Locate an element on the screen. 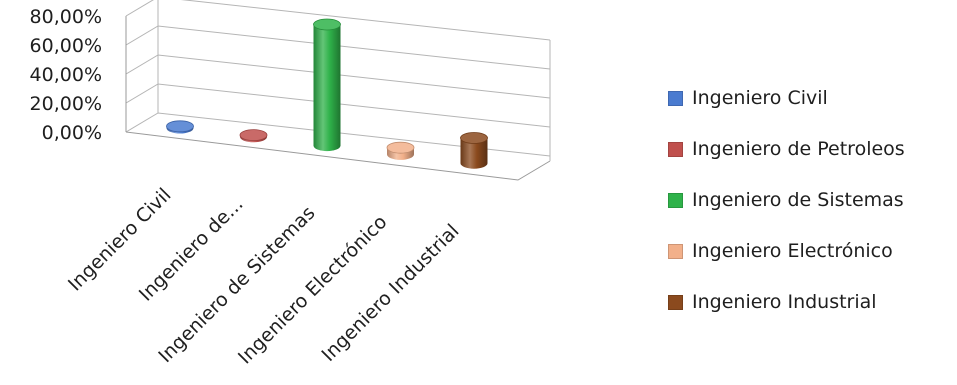 Image resolution: width=957 pixels, height=385 pixels. floor-edge is located at coordinates (338, 156).